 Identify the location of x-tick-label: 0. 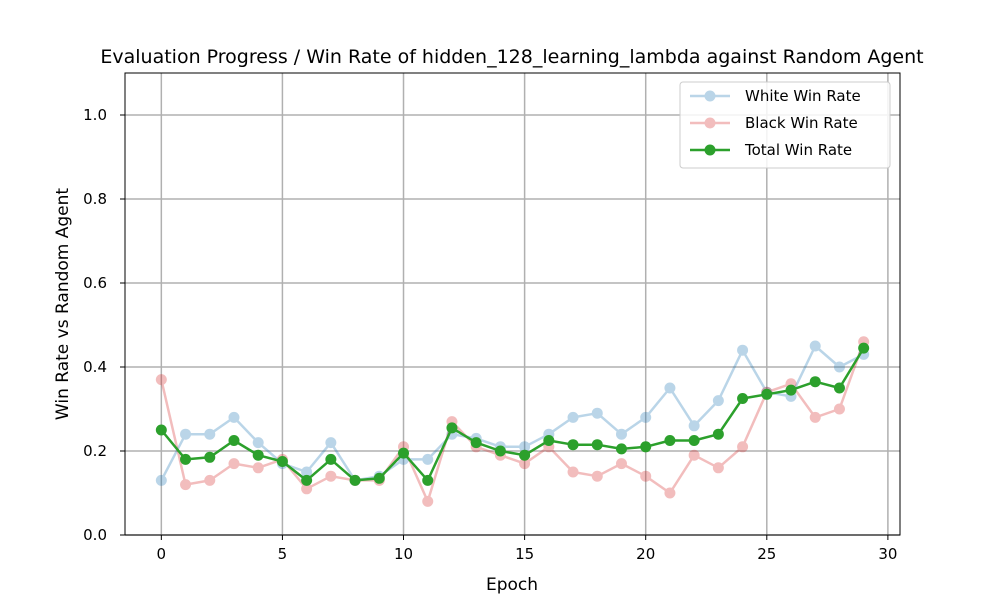
(162, 554).